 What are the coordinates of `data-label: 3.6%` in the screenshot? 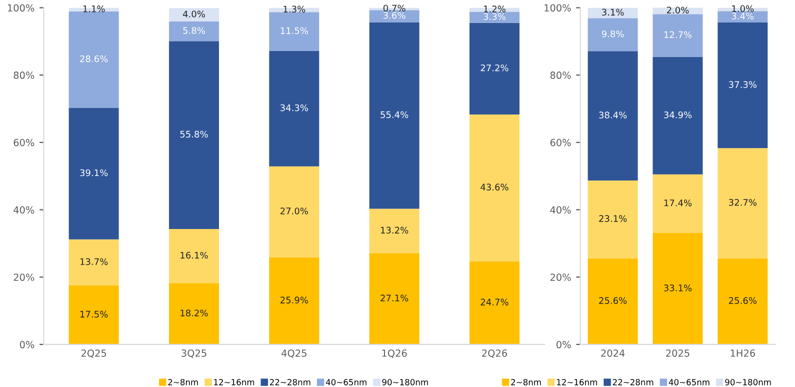 It's located at (395, 15).